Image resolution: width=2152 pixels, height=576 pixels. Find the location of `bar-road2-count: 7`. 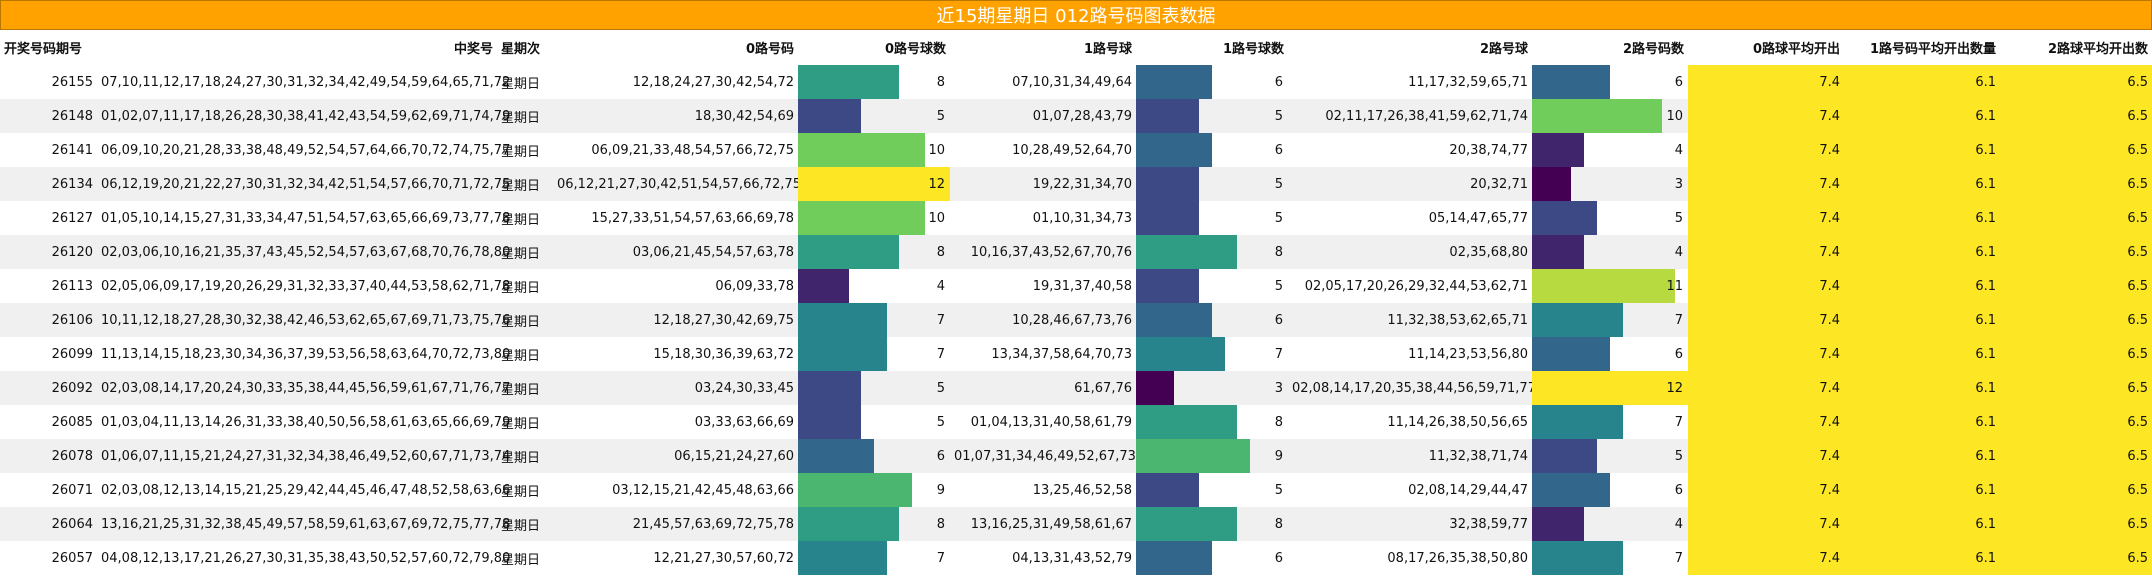

bar-road2-count: 7 is located at coordinates (1610, 558).